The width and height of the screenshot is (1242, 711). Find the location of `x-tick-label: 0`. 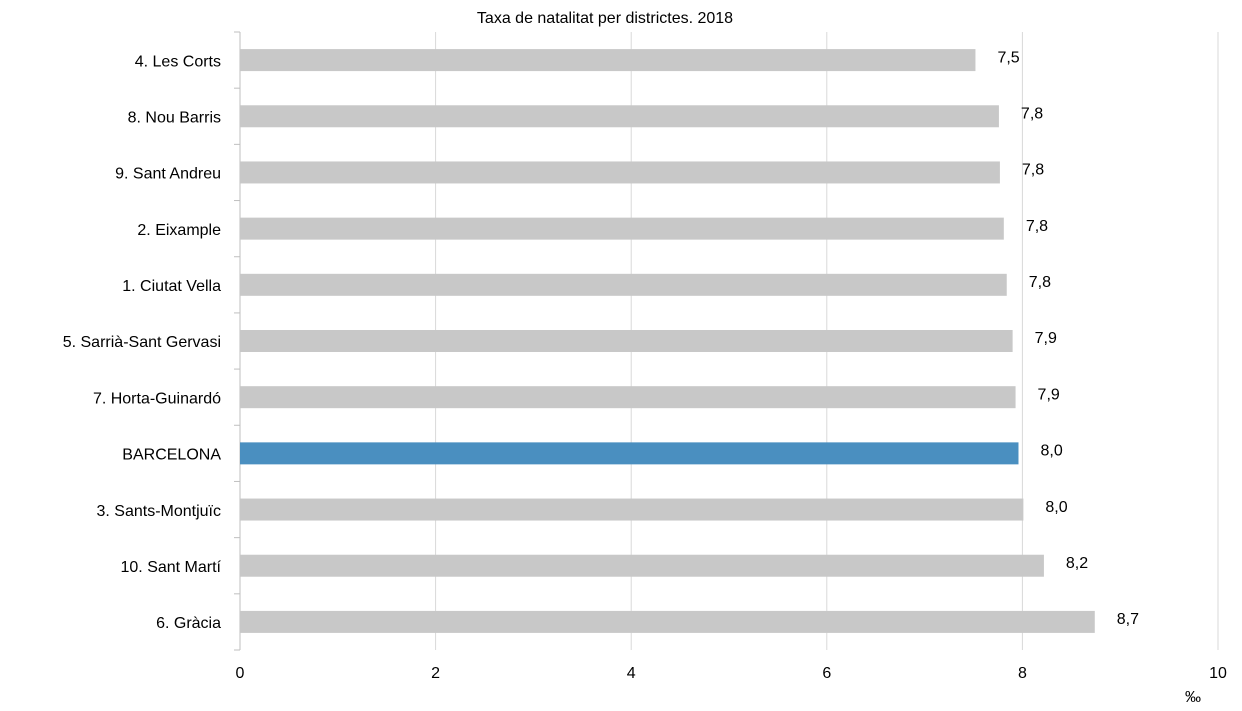

x-tick-label: 0 is located at coordinates (240, 673).